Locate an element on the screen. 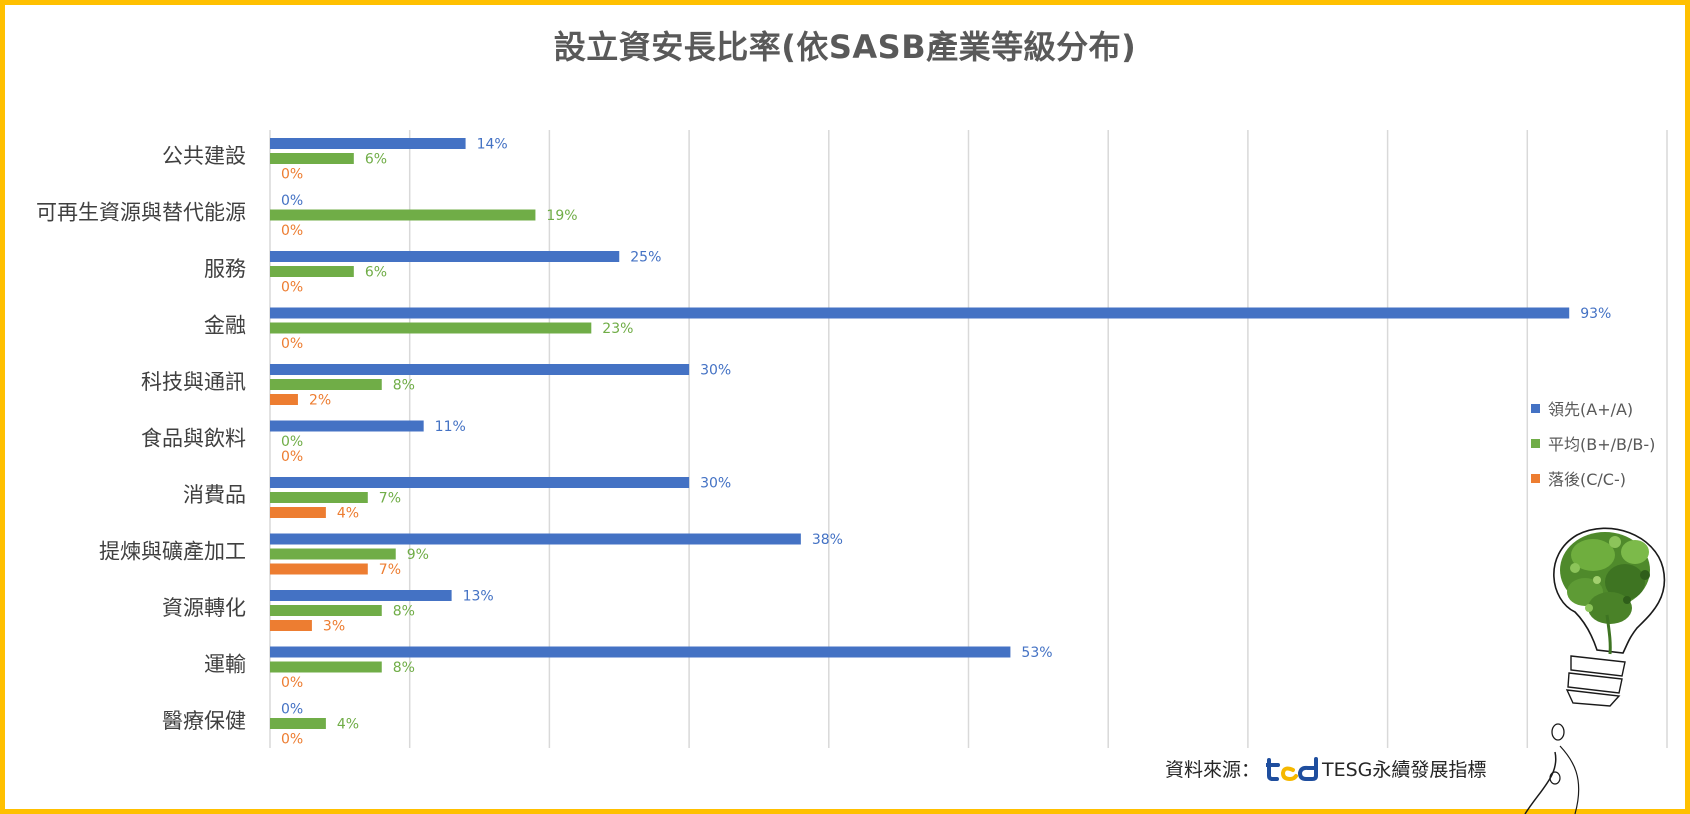 The width and height of the screenshot is (1690, 814). legend-label-lagging: 落後(C/C-) is located at coordinates (1587, 479).